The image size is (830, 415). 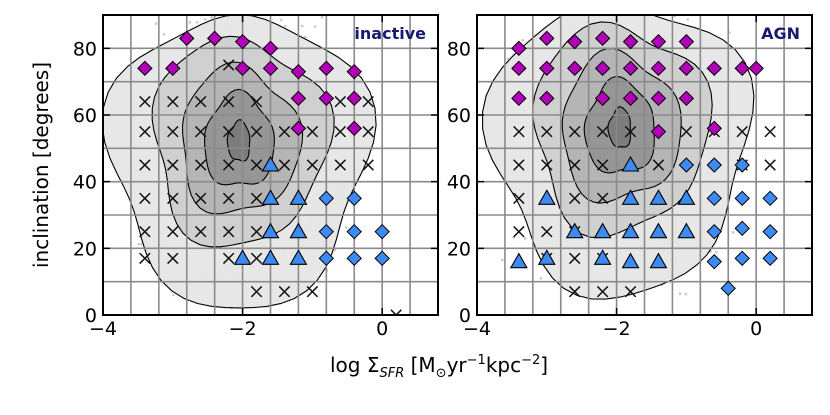 I want to click on y-tick-label: 20, so click(x=85, y=249).